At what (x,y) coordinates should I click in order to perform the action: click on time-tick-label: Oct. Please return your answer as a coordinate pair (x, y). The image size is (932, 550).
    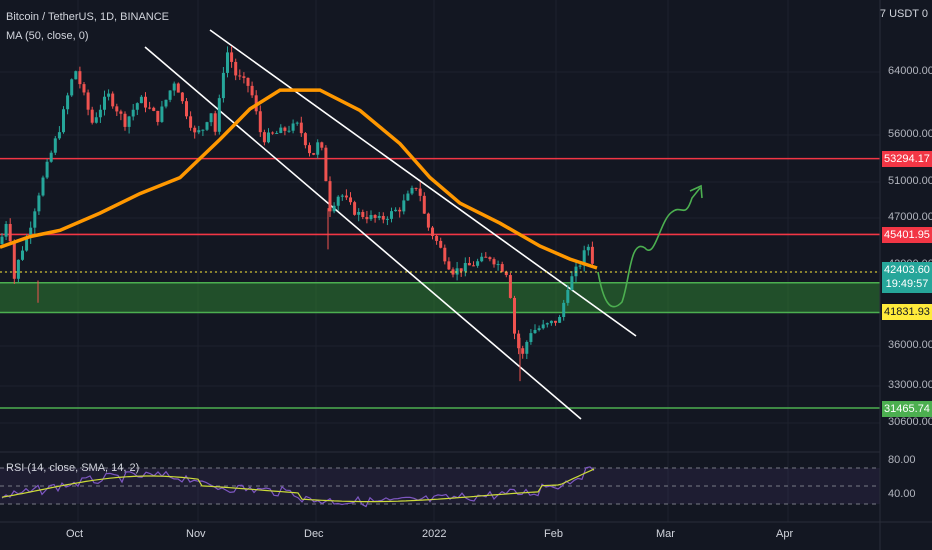
    Looking at the image, I should click on (75, 534).